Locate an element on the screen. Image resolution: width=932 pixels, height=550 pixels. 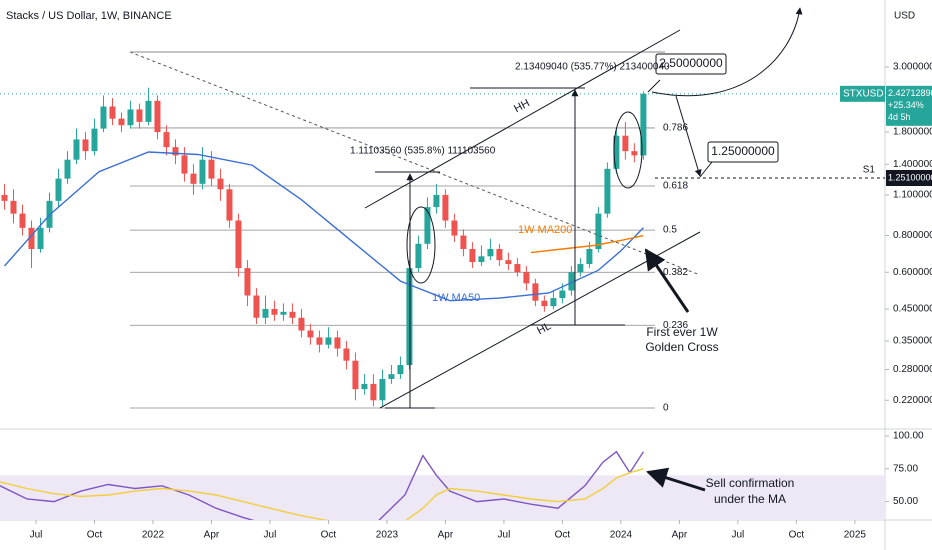
y-tick-label: 75.00 is located at coordinates (905, 468).